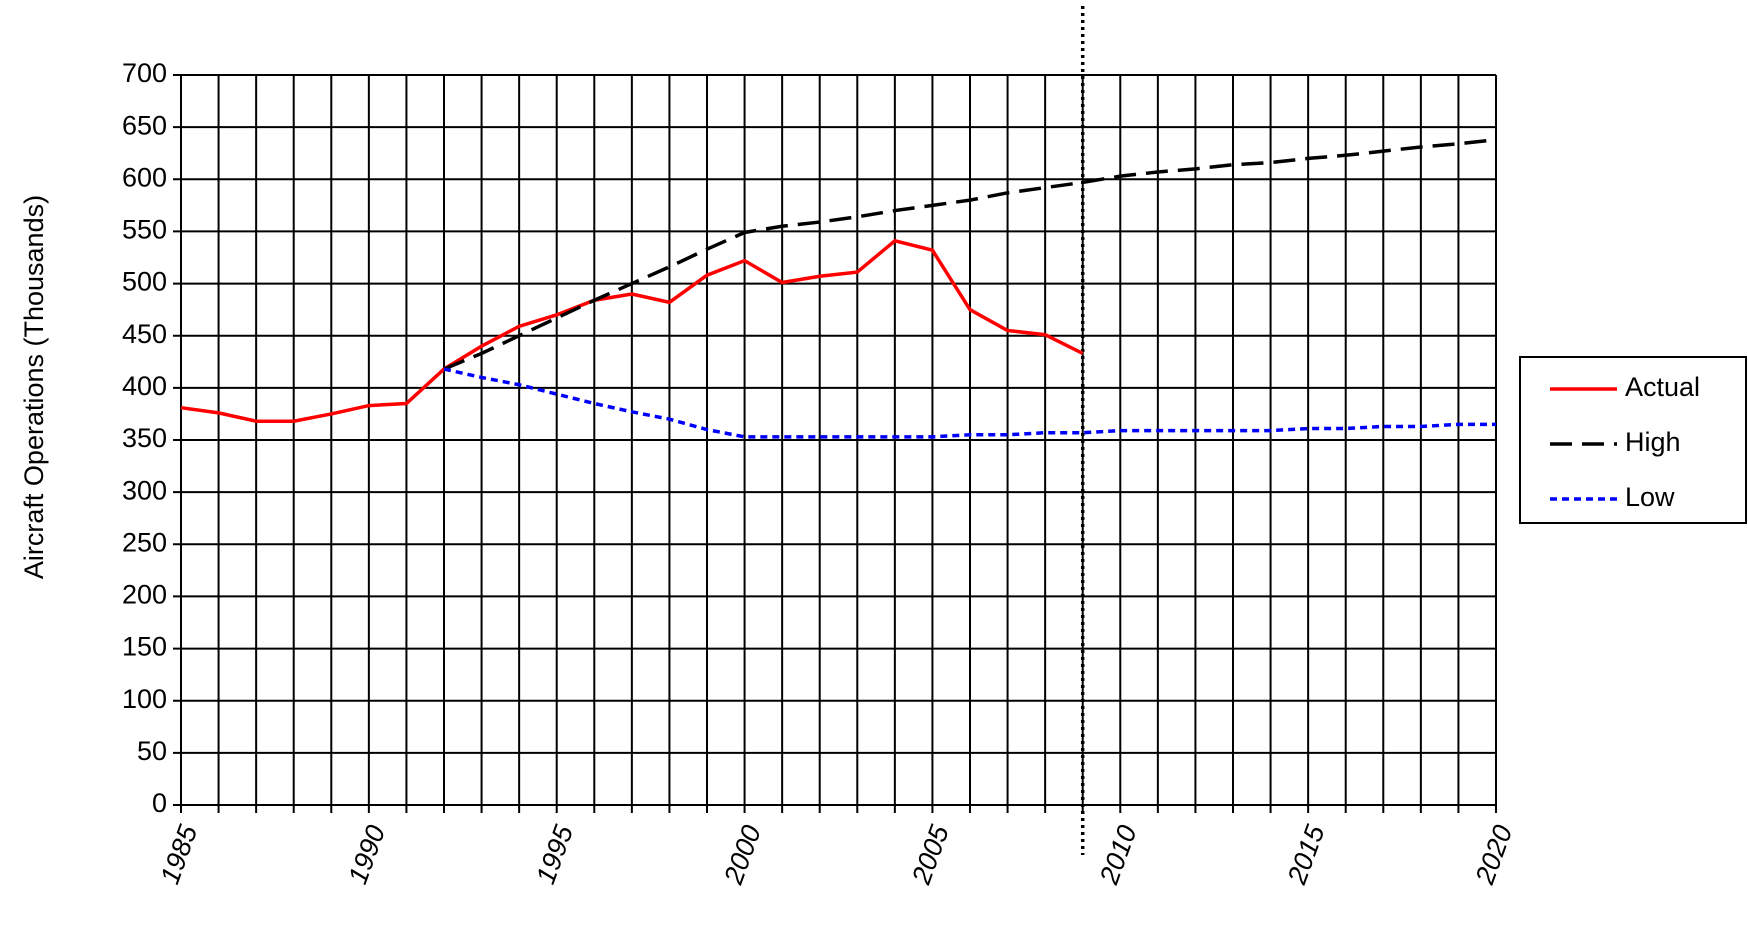  Describe the element at coordinates (144, 177) in the screenshot. I see `y-tick-label: 600` at that location.